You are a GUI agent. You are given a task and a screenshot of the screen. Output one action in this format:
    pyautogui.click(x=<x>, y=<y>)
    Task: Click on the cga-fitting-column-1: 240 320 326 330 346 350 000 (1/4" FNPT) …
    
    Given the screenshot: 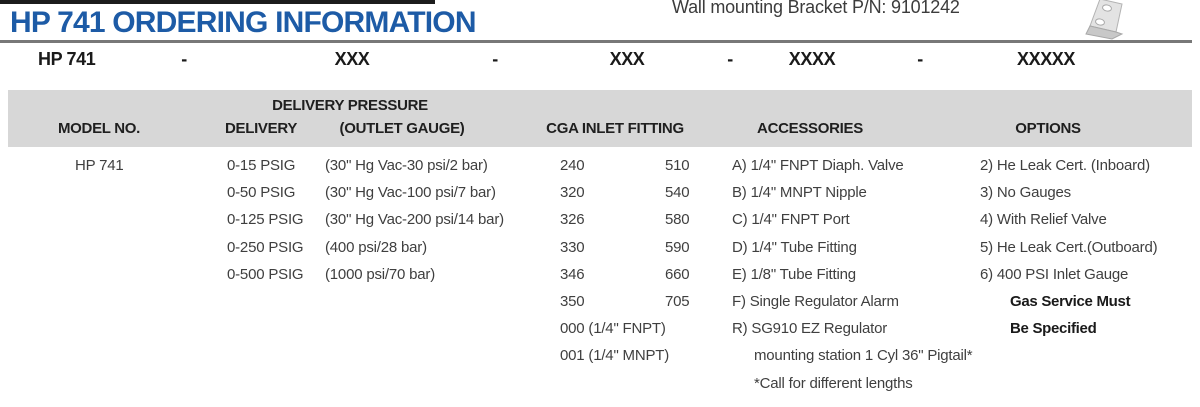 What is the action you would take?
    pyautogui.click(x=614, y=261)
    